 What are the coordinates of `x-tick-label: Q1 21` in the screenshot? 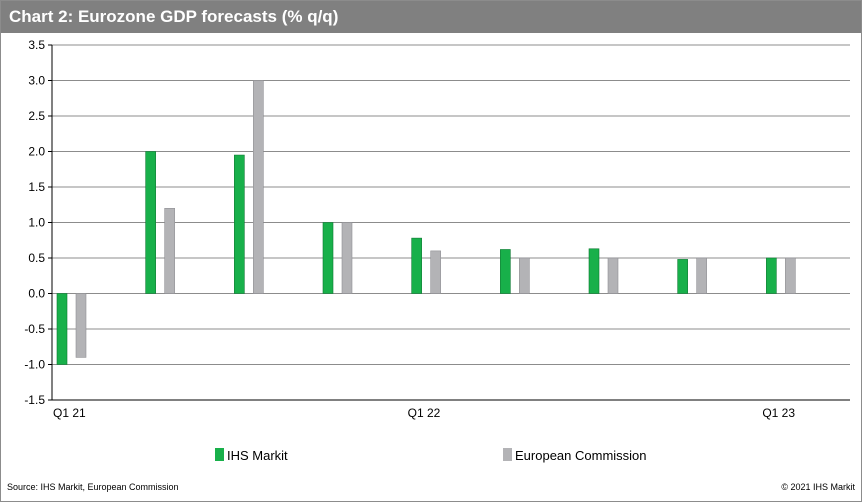 It's located at (69, 413).